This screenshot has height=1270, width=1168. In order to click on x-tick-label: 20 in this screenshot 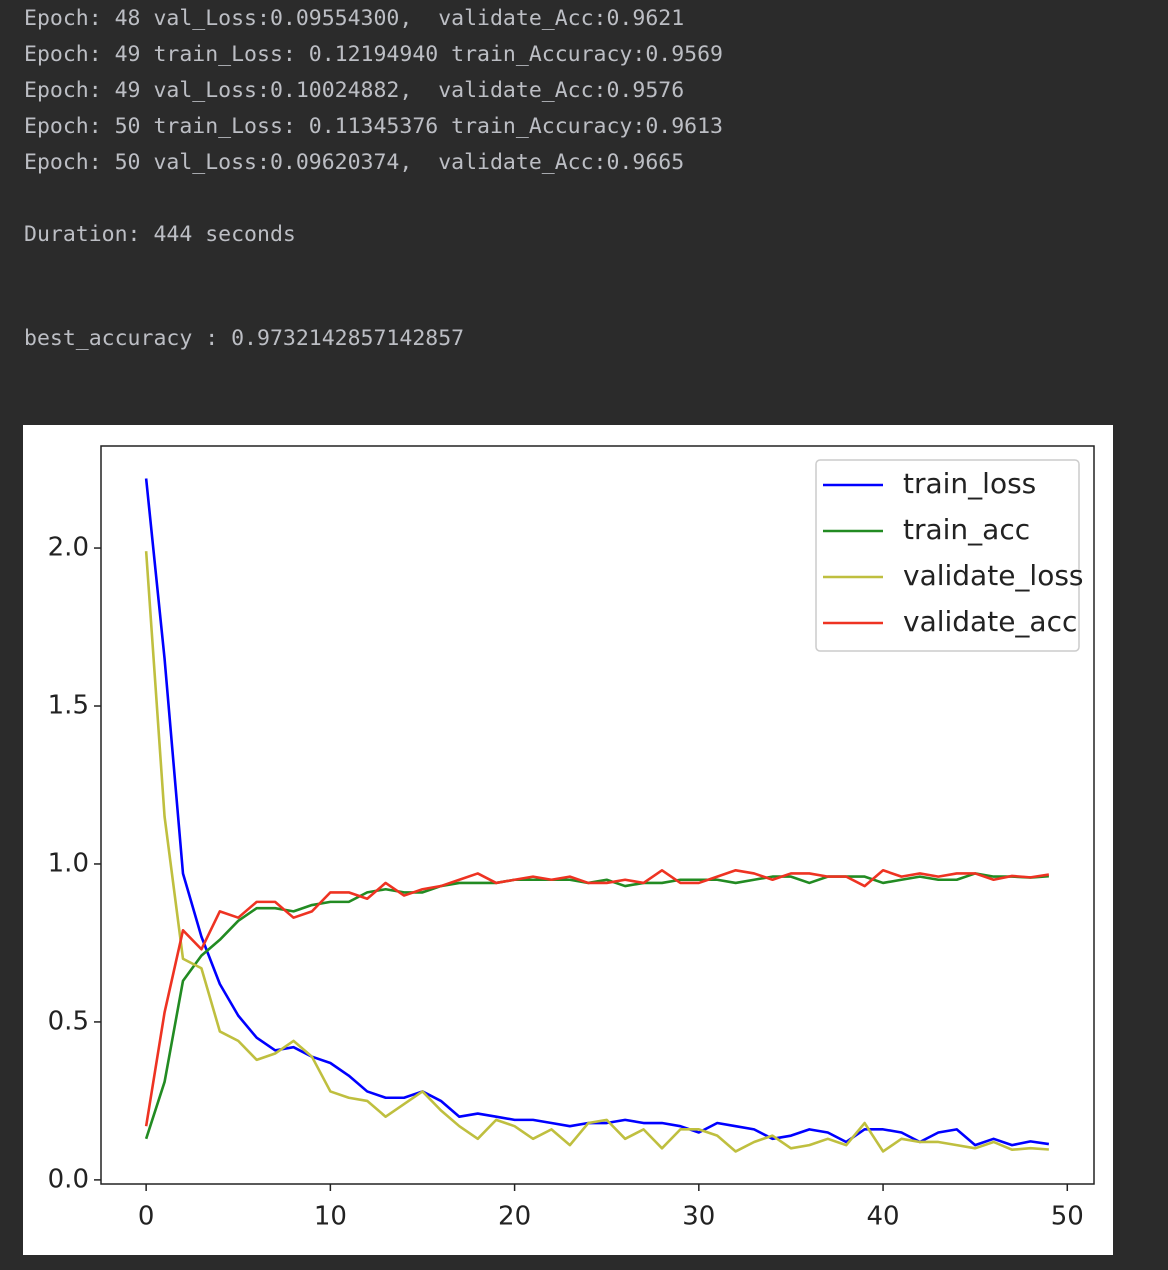, I will do `click(514, 1217)`.